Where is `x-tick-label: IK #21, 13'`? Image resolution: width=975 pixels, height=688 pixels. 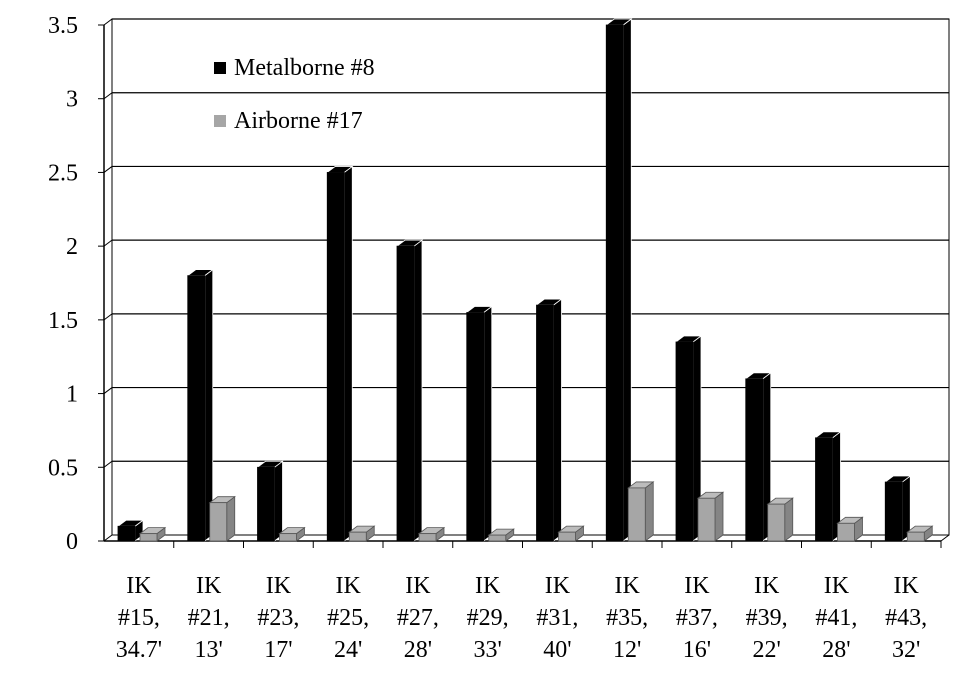 x-tick-label: IK #21, 13' is located at coordinates (209, 618).